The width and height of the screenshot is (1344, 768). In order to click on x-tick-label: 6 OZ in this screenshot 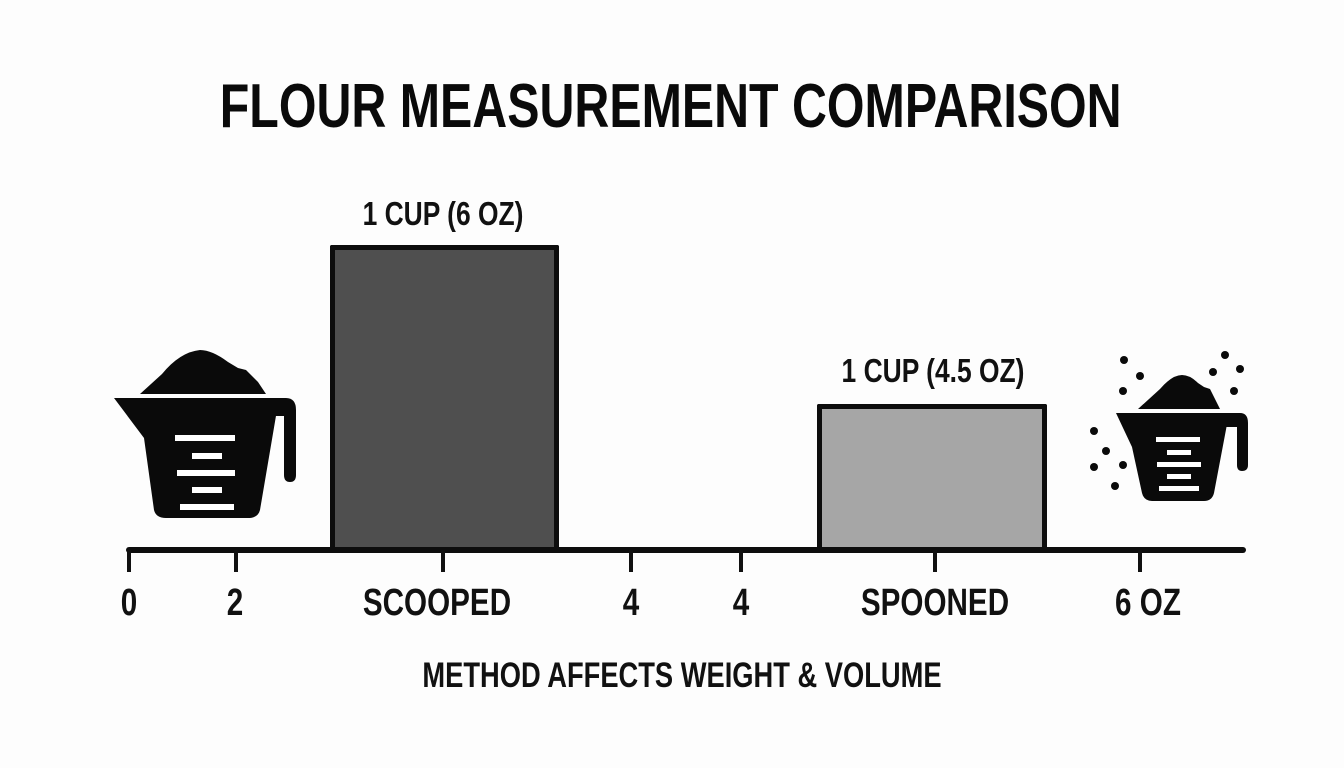, I will do `click(1148, 603)`.